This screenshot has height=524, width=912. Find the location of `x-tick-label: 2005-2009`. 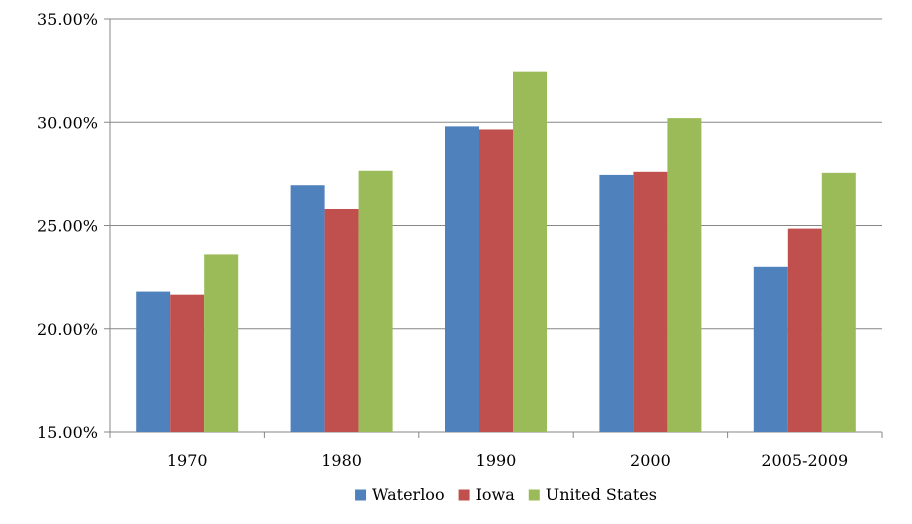

x-tick-label: 2005-2009 is located at coordinates (804, 460).